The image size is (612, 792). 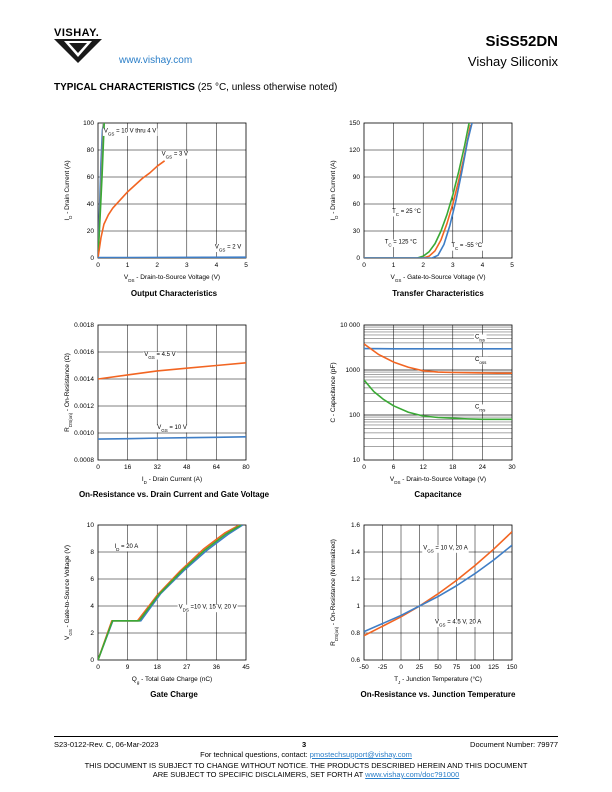 What do you see at coordinates (156, 60) in the screenshot?
I see `website-link: www.vishay.com` at bounding box center [156, 60].